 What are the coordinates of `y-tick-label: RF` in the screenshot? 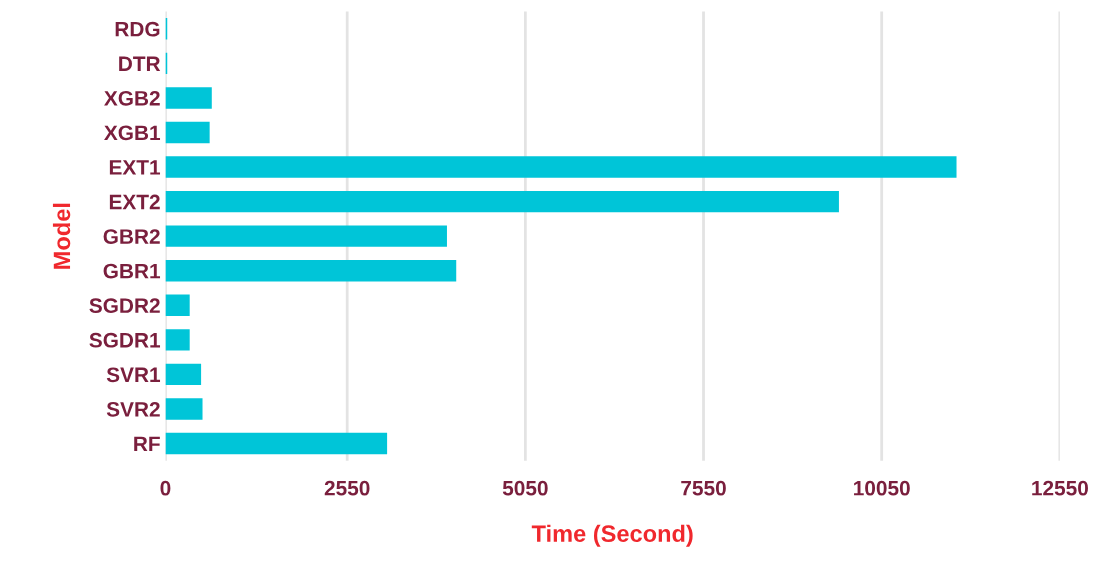 It's located at (147, 444).